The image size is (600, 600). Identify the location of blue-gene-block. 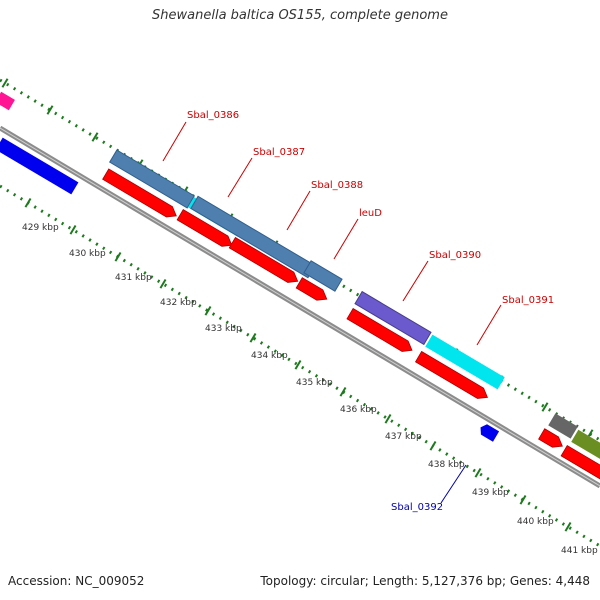
(39, 166).